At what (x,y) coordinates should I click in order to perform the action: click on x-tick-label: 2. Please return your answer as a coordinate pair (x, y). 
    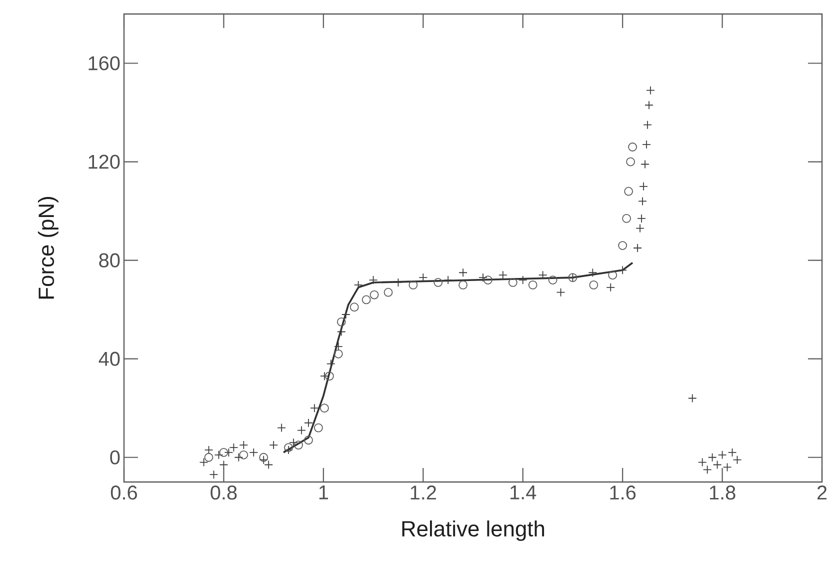
    Looking at the image, I should click on (822, 493).